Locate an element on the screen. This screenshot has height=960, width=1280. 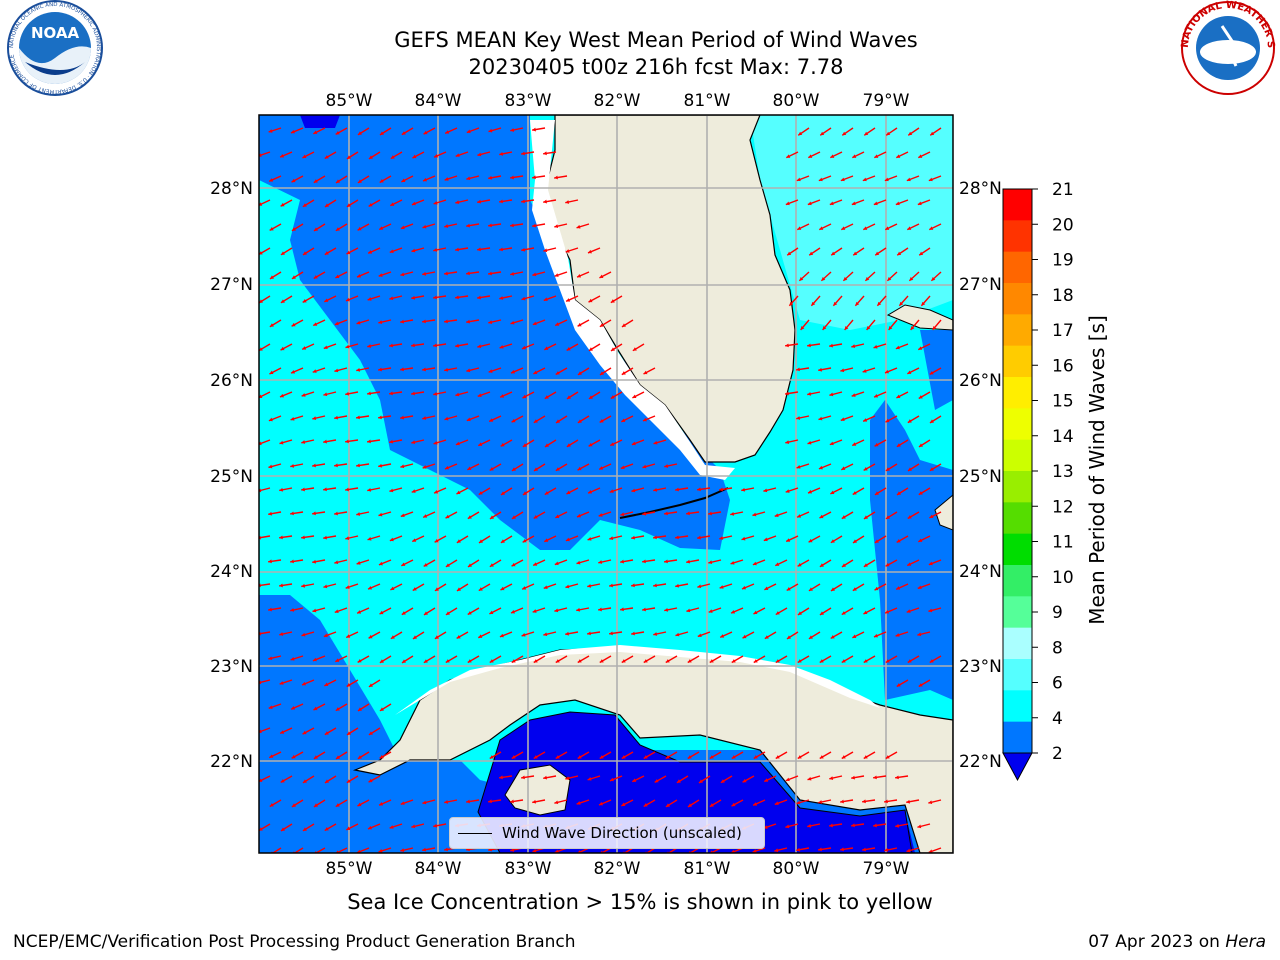
lat-label: 28°N is located at coordinates (980, 189).